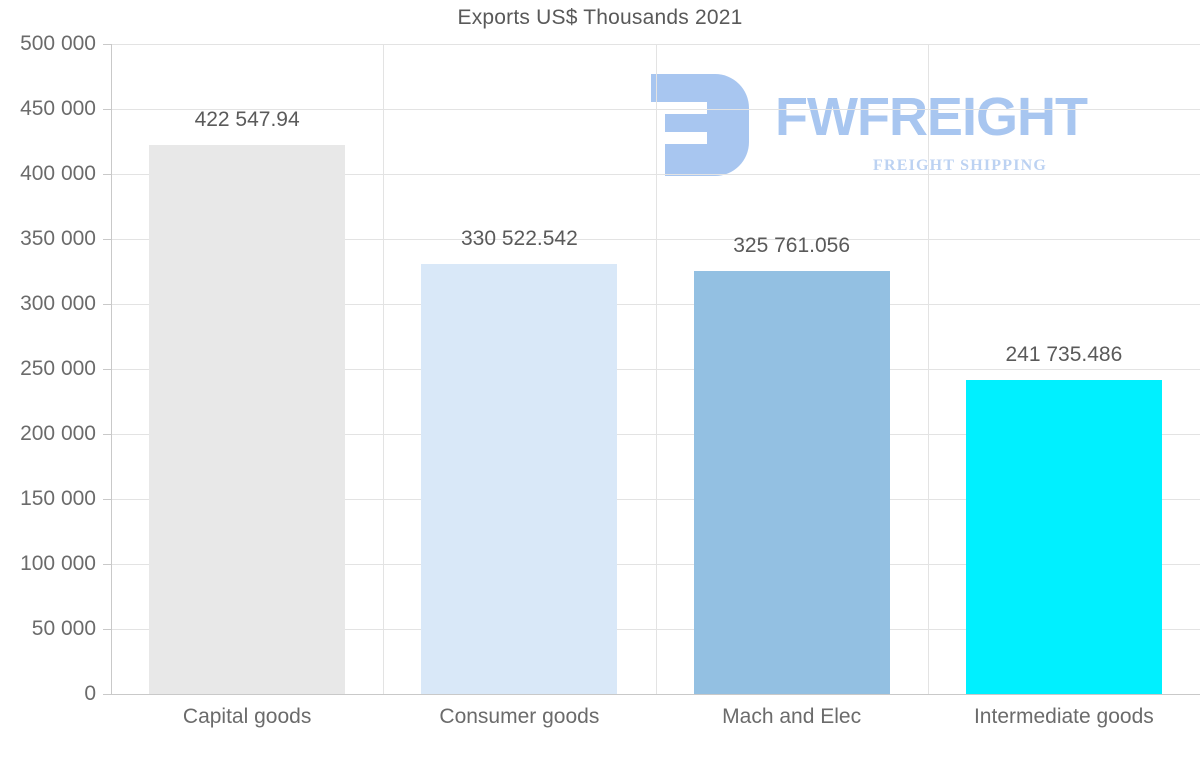 The height and width of the screenshot is (763, 1200). I want to click on y-axis-tick-label: 200 000, so click(58, 433).